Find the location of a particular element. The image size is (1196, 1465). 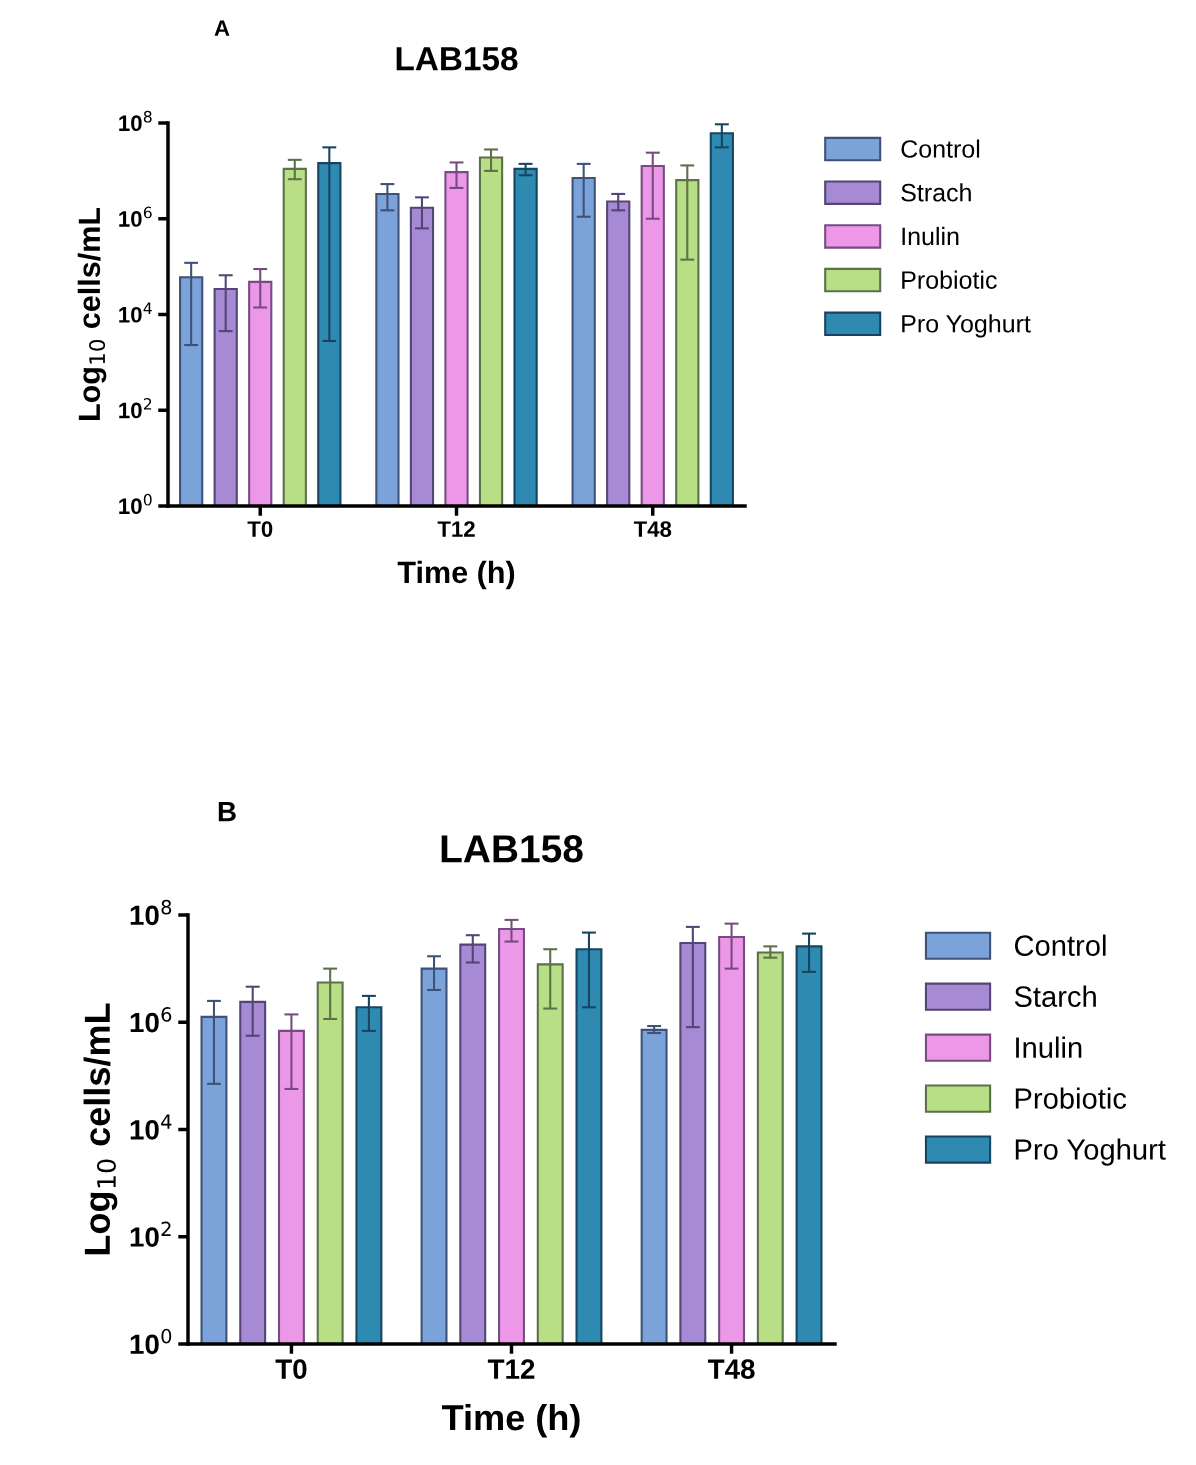

text: A is located at coordinates (222, 28).